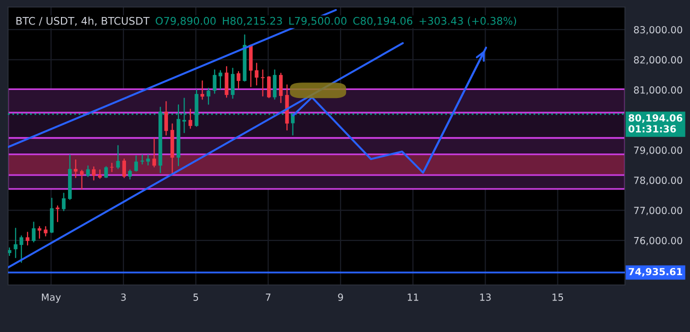 The image size is (690, 332). I want to click on y-tick-label: 76,000.00, so click(658, 241).